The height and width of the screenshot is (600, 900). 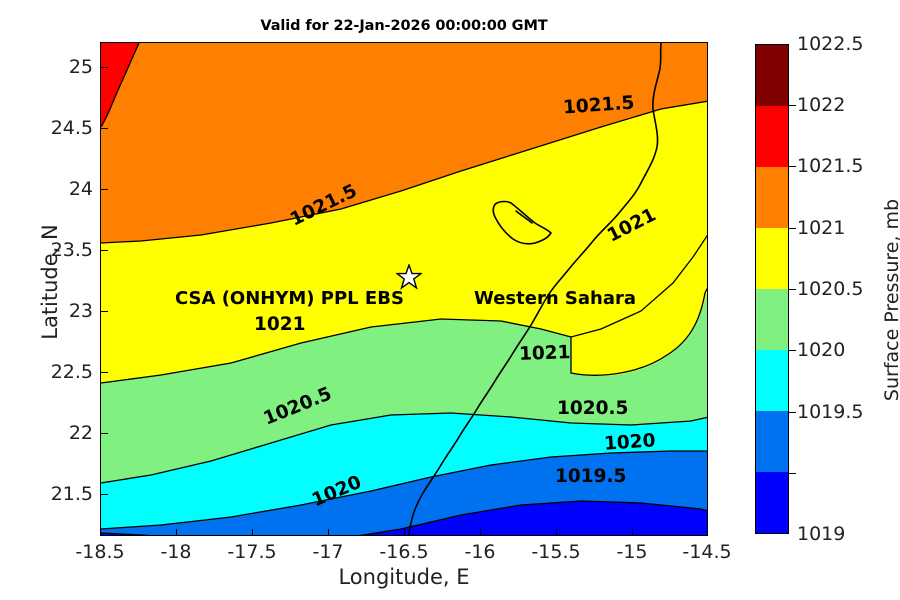 I want to click on contour-label: 1020.5, so click(x=593, y=408).